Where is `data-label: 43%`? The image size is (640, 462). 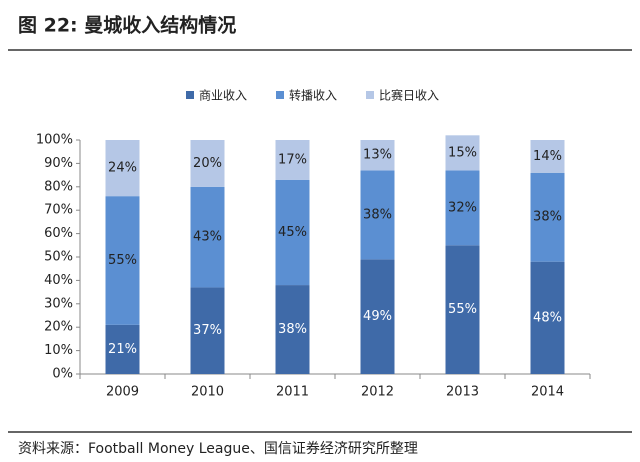
data-label: 43% is located at coordinates (207, 237).